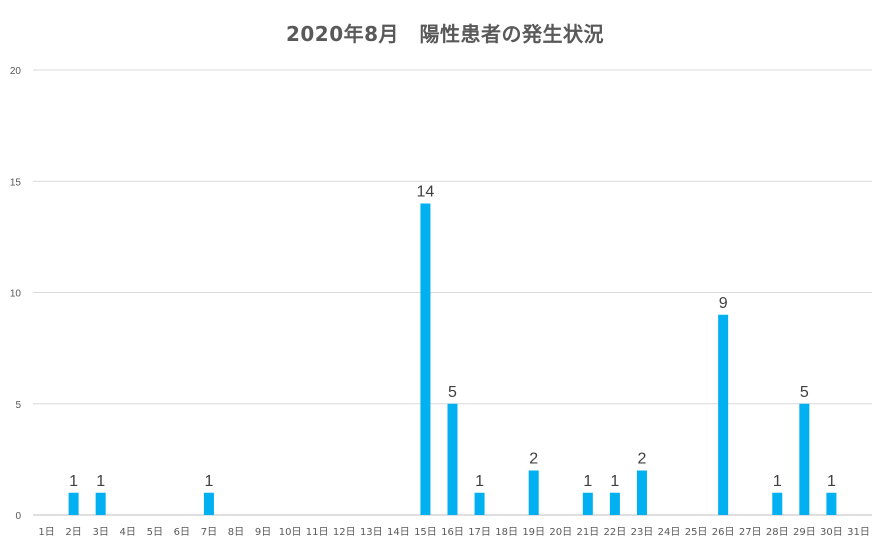  Describe the element at coordinates (445, 34) in the screenshot. I see `chart-title: 2020年8月 陽性患者の発生状況` at that location.